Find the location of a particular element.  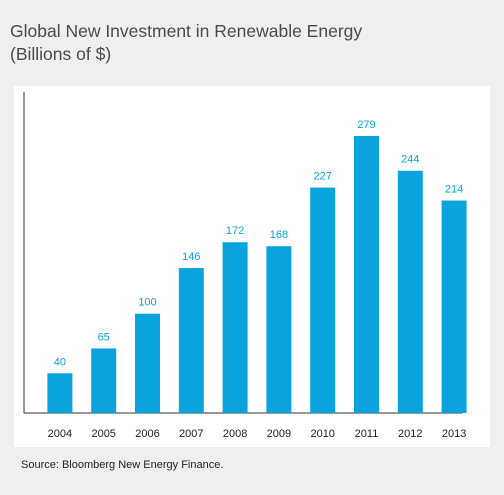

bar-2007 is located at coordinates (191, 340).